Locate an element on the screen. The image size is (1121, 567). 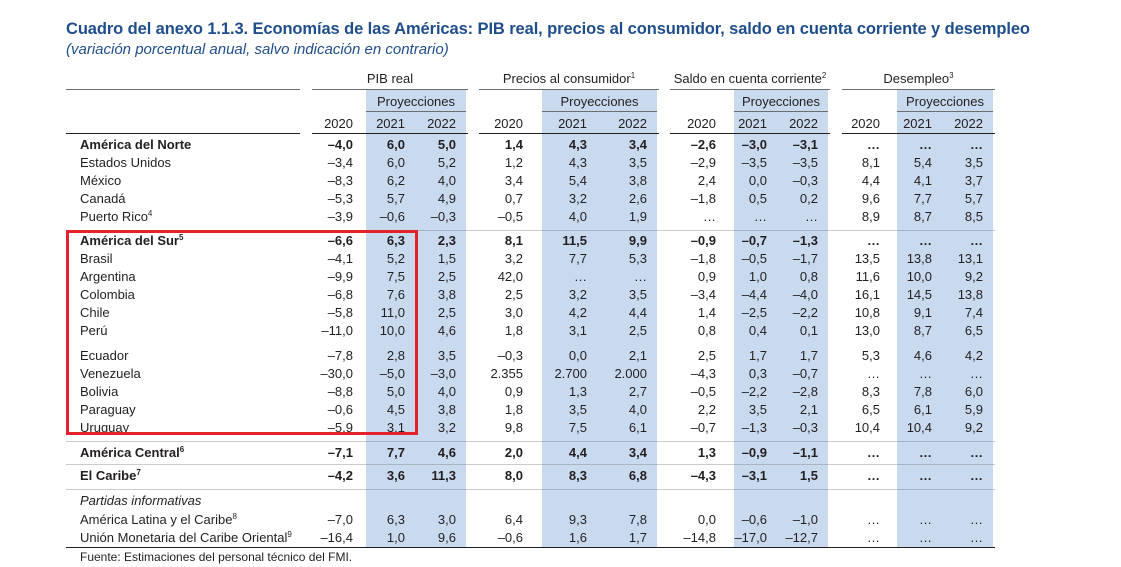
table-cell: 6,5 is located at coordinates (973, 330).